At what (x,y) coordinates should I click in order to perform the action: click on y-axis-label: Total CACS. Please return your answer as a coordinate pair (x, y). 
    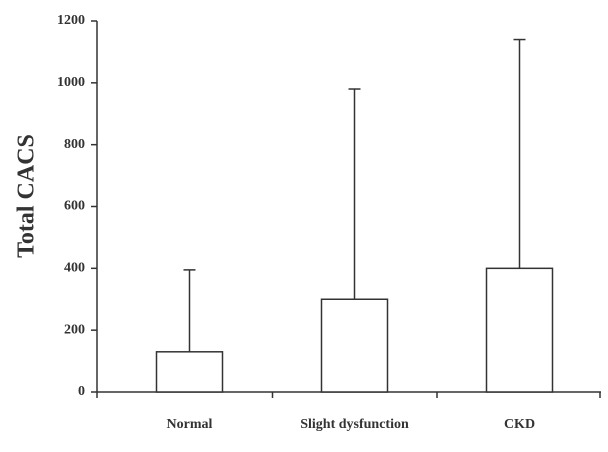
    Looking at the image, I should click on (27, 196).